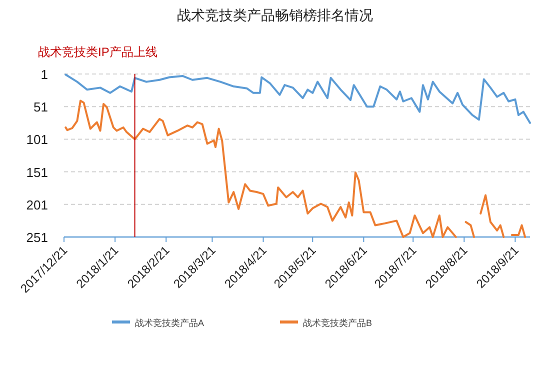  What do you see at coordinates (37, 237) in the screenshot?
I see `y-tick-label: 251` at bounding box center [37, 237].